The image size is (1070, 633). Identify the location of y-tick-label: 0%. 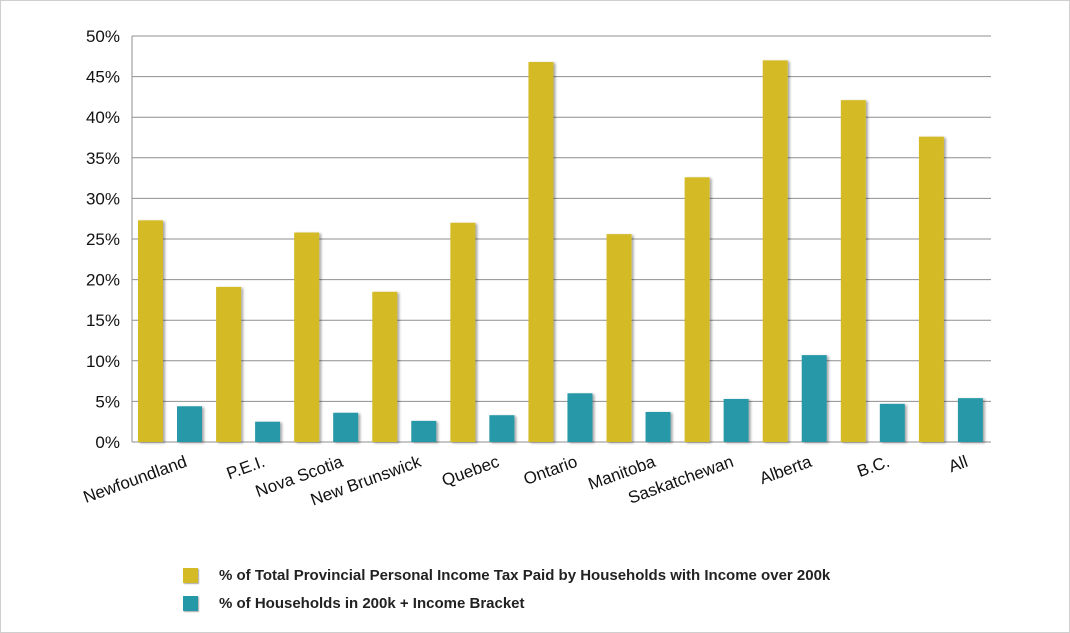
(107, 442).